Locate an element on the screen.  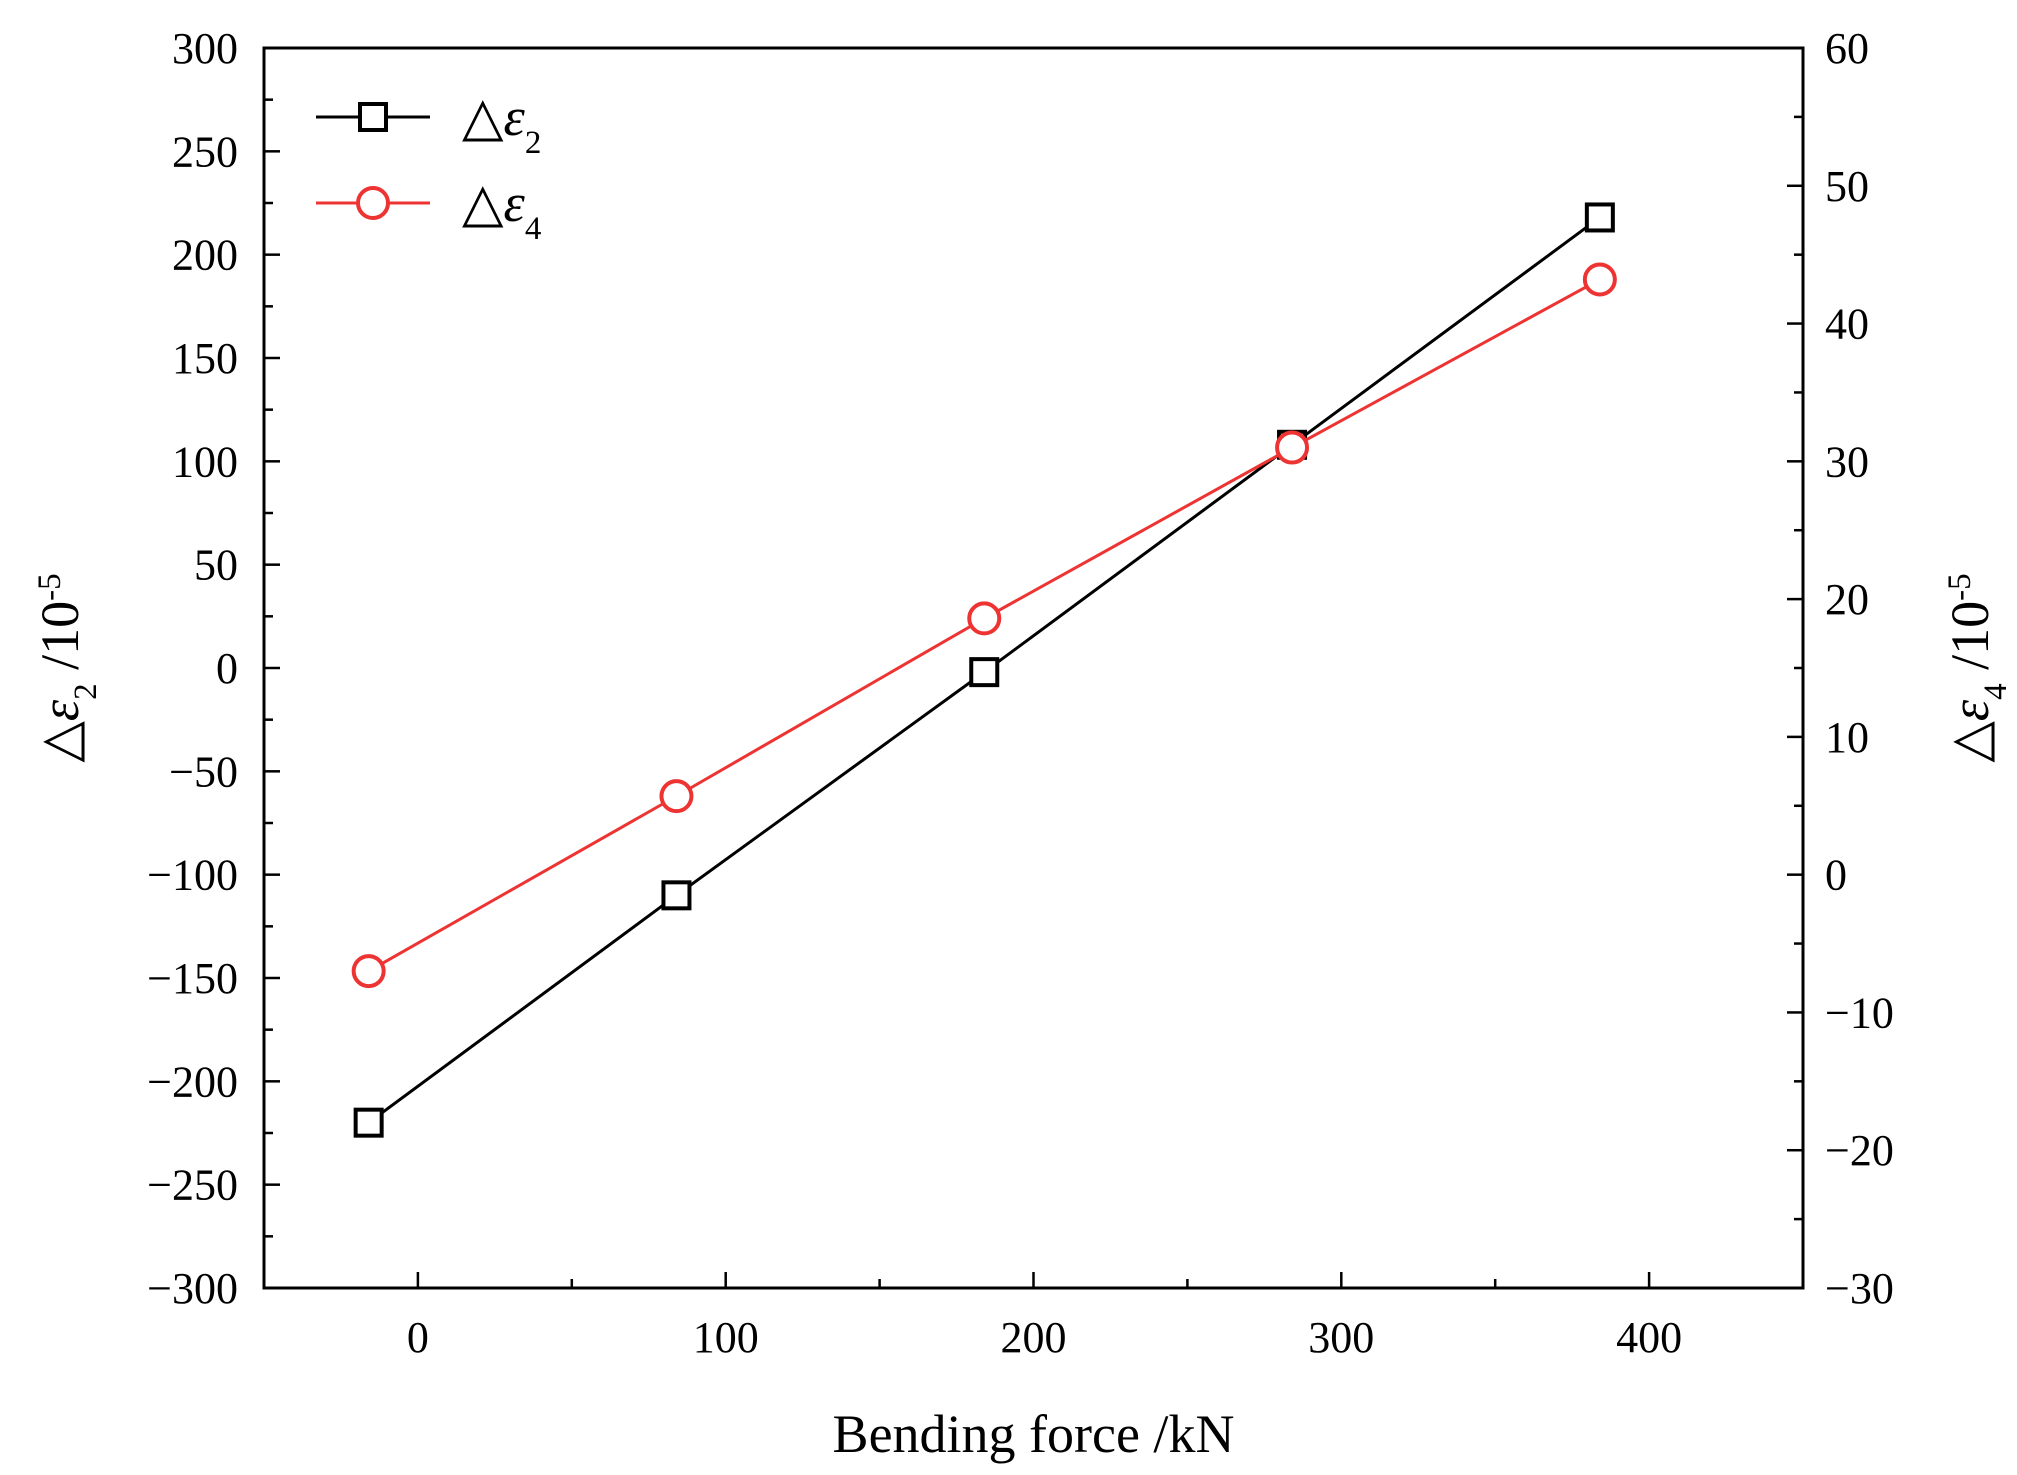
y-left-tick-label: −300 is located at coordinates (192, 1288).